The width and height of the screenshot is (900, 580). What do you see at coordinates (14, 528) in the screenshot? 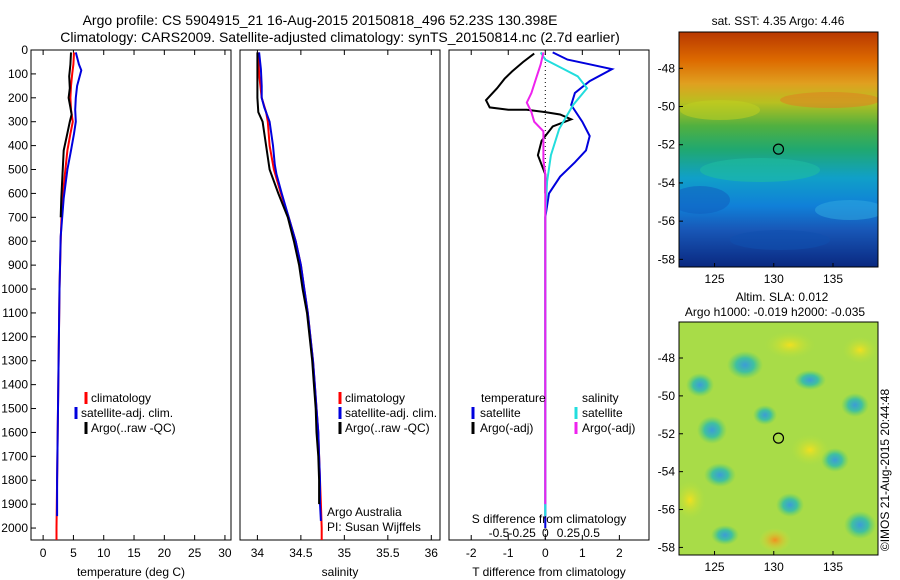
I see `y-tick-label: 2000` at bounding box center [14, 528].